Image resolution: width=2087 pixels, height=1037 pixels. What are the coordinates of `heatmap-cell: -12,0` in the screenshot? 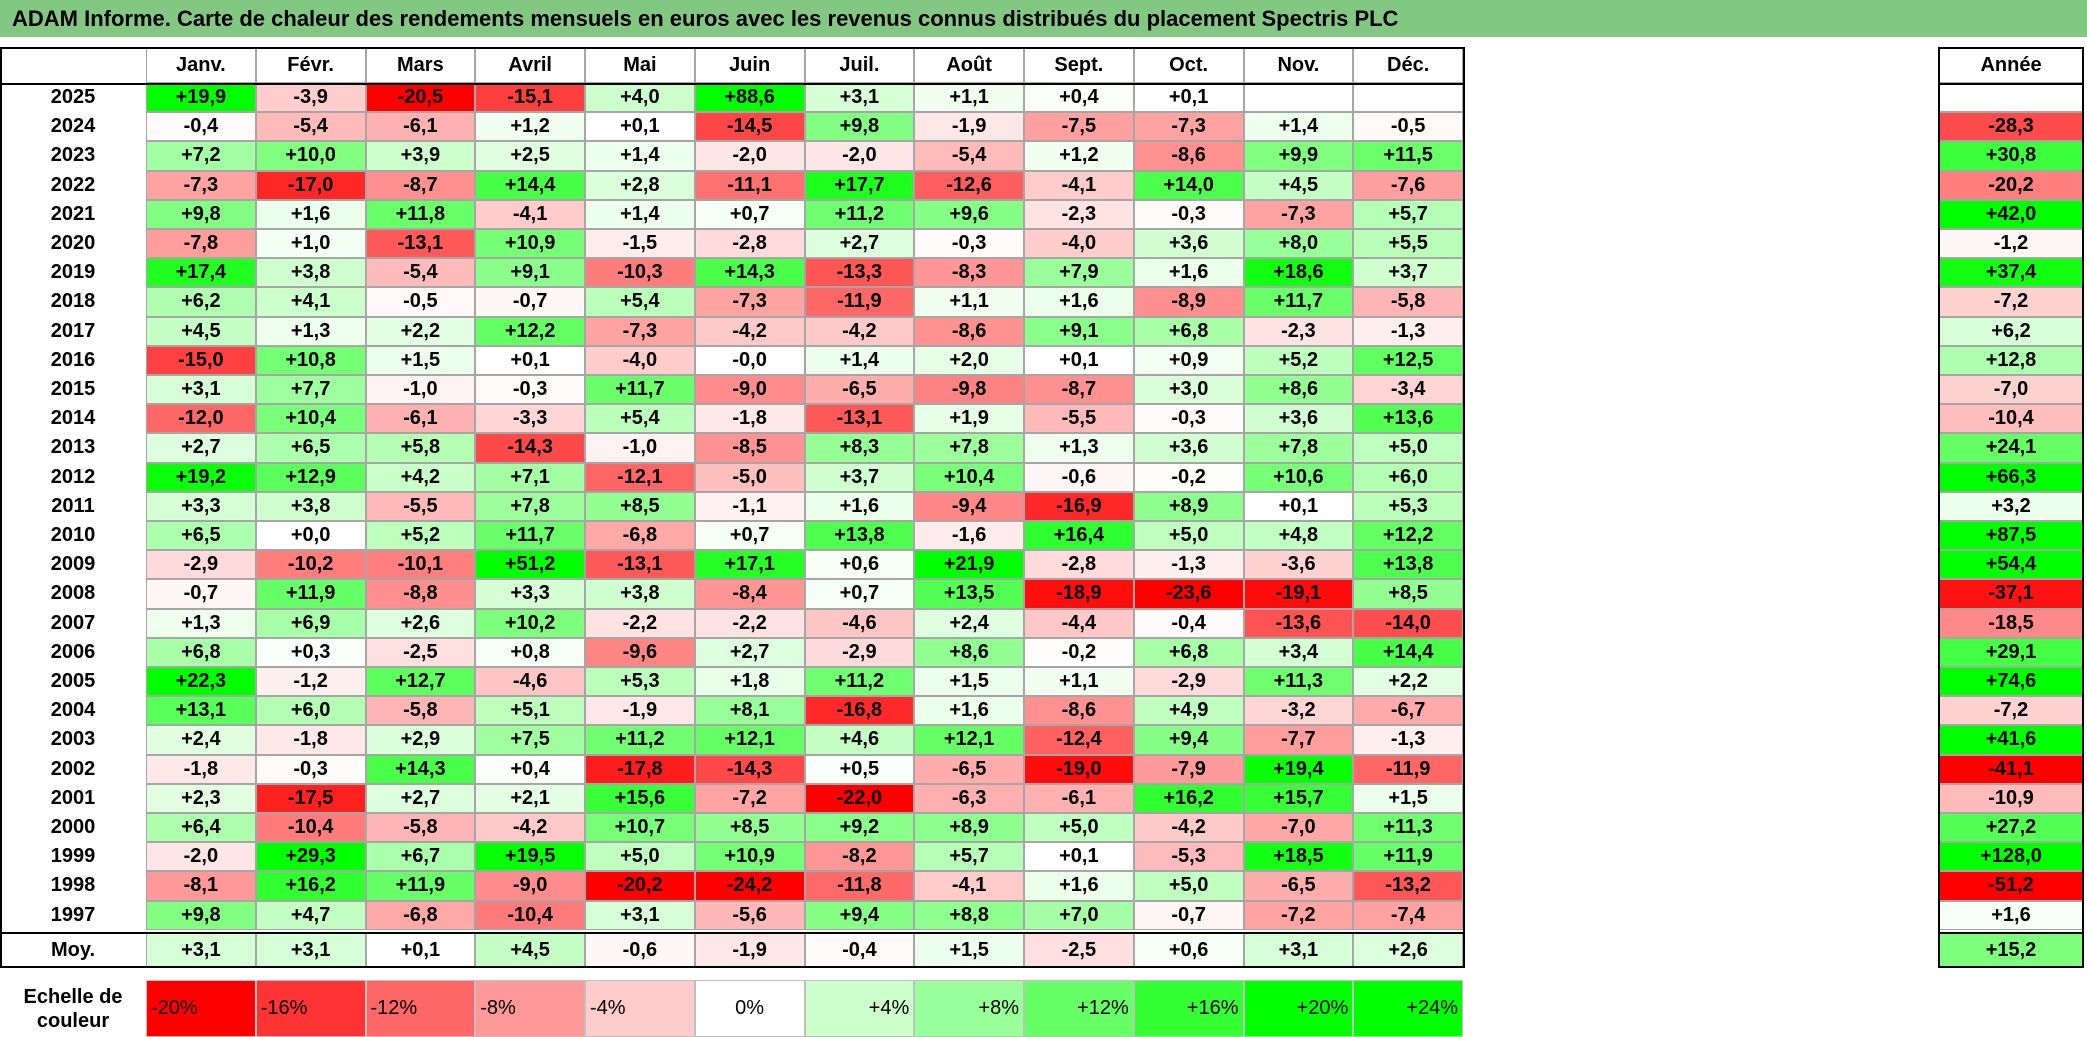 It's located at (201, 419).